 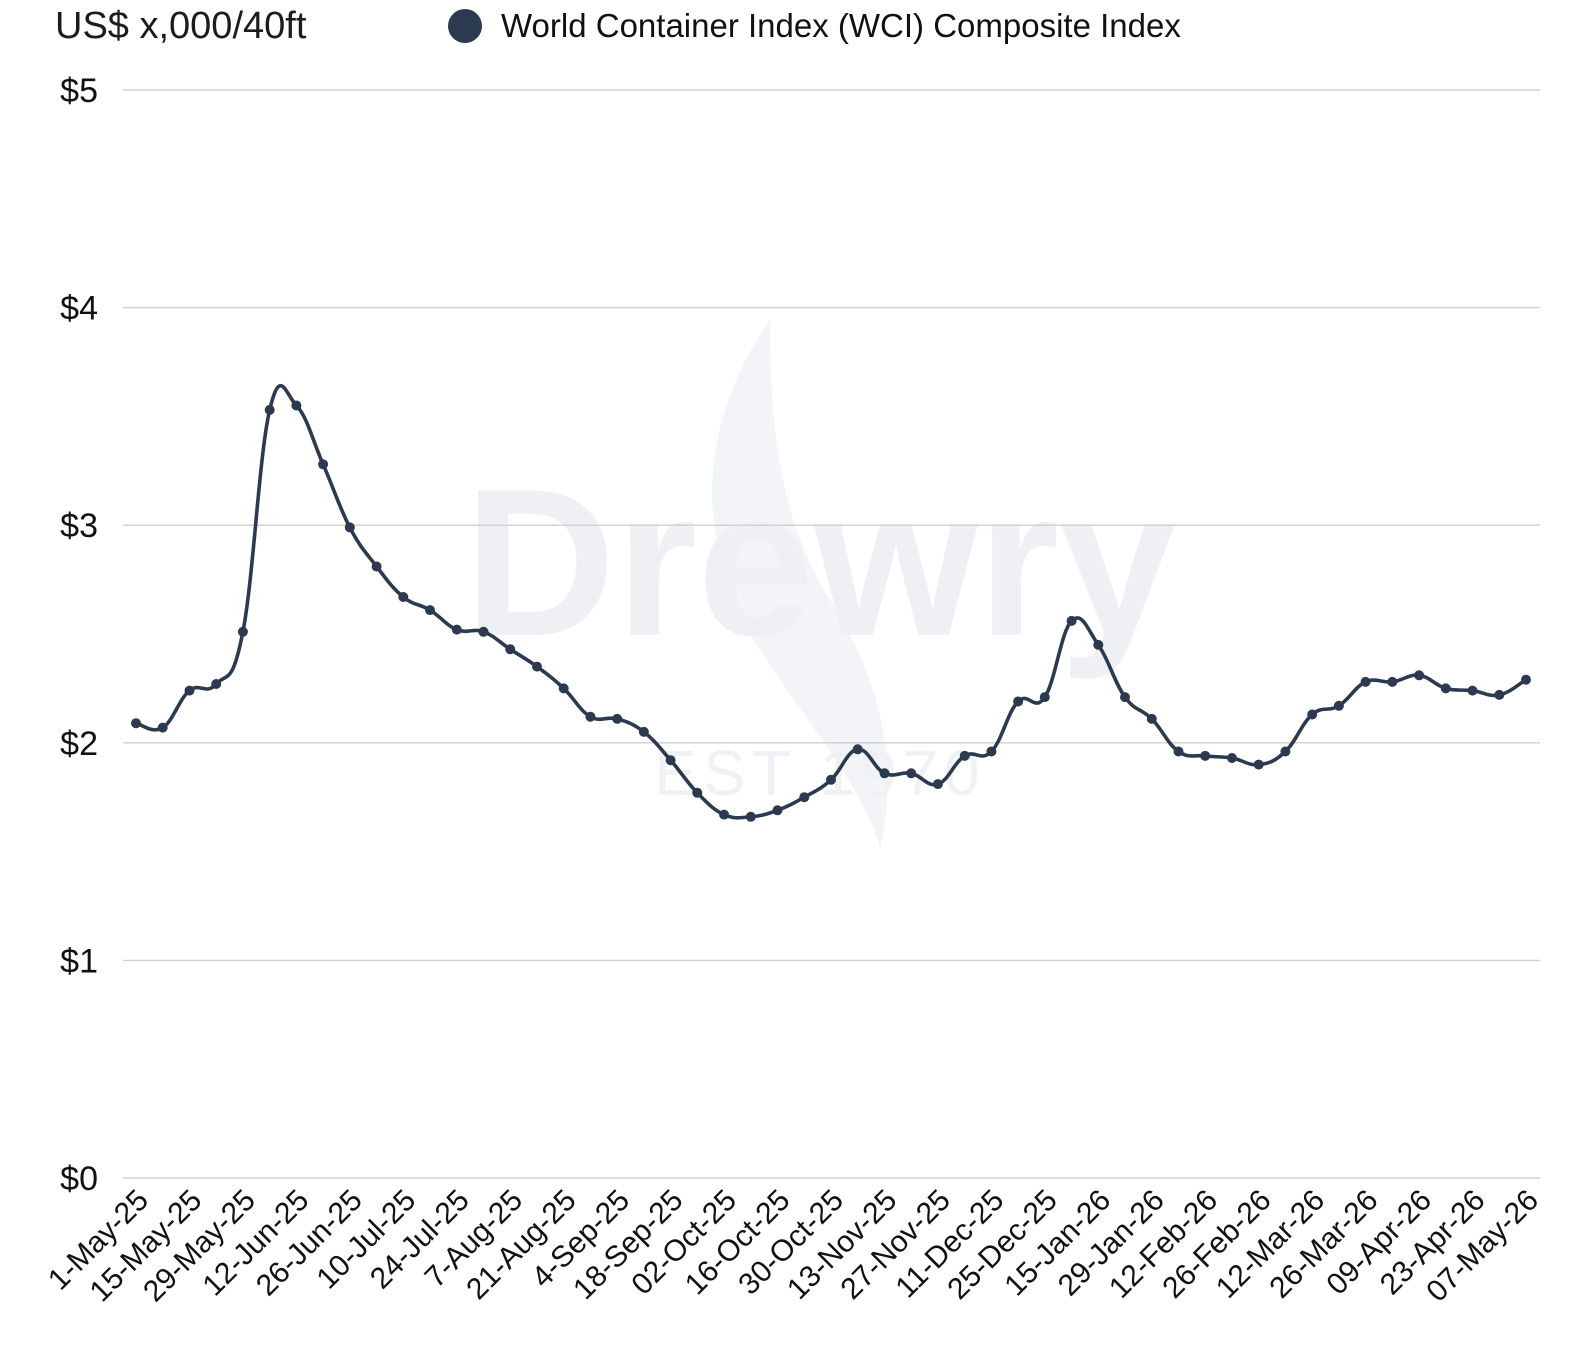 What do you see at coordinates (800, 585) in the screenshot?
I see `watermark-flame-logo` at bounding box center [800, 585].